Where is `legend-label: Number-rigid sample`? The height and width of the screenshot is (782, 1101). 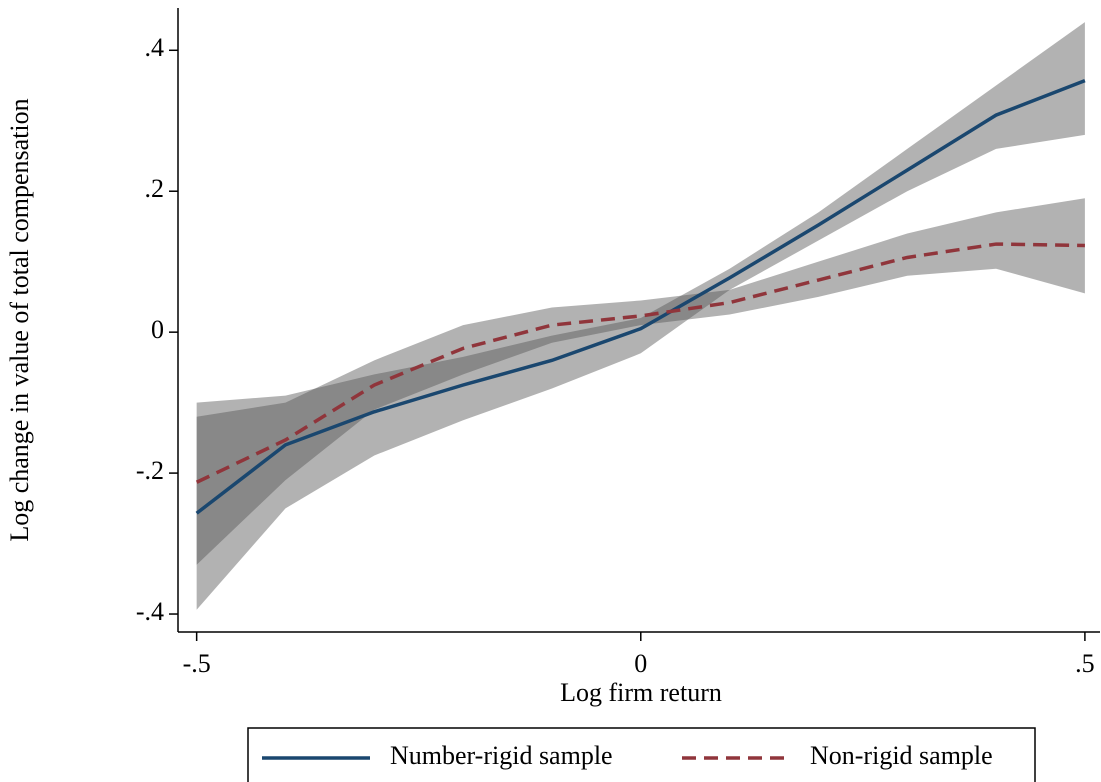 legend-label: Number-rigid sample is located at coordinates (501, 755).